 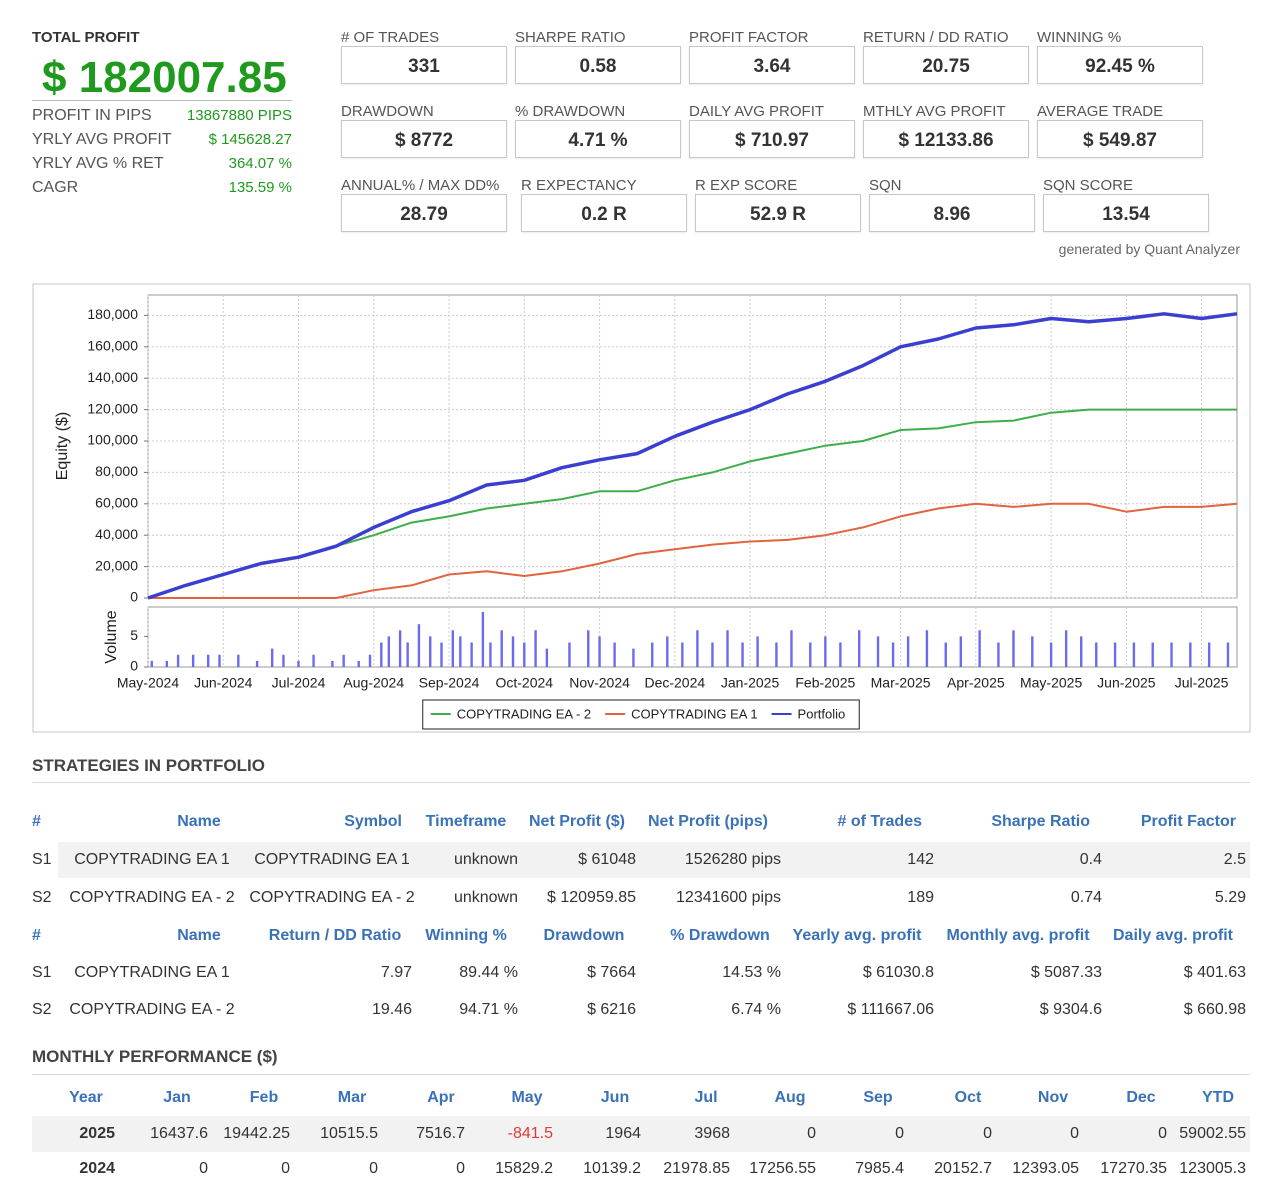 What do you see at coordinates (772, 140) in the screenshot?
I see `metric-value: $ 710.97` at bounding box center [772, 140].